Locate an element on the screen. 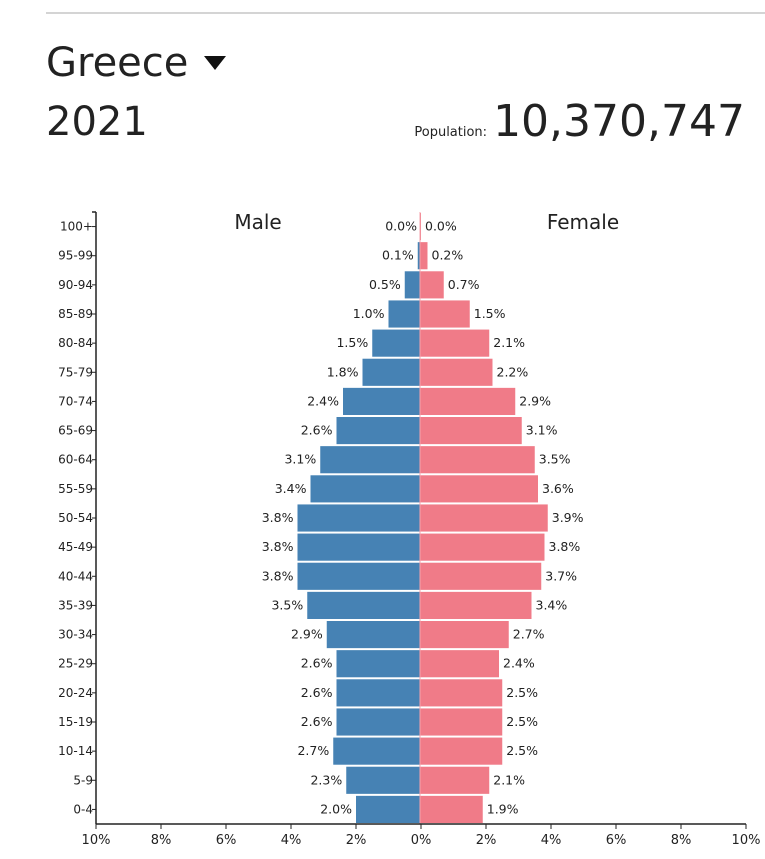  population-label: Population: is located at coordinates (451, 132).